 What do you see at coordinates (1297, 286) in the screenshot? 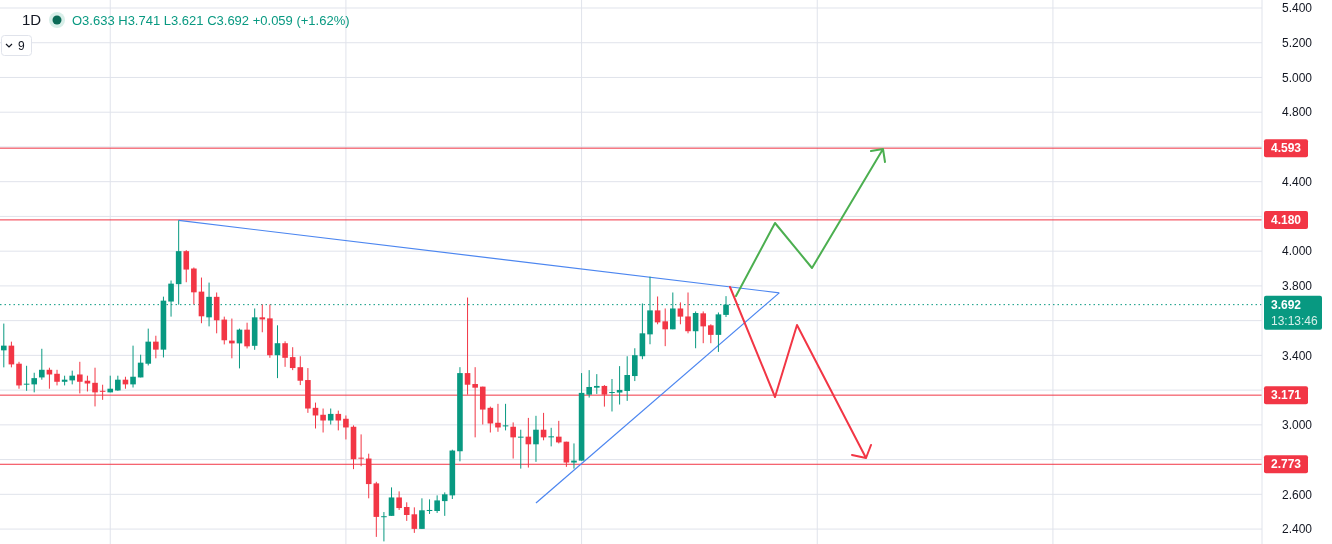
I see `y-tick-label: 3.800` at bounding box center [1297, 286].